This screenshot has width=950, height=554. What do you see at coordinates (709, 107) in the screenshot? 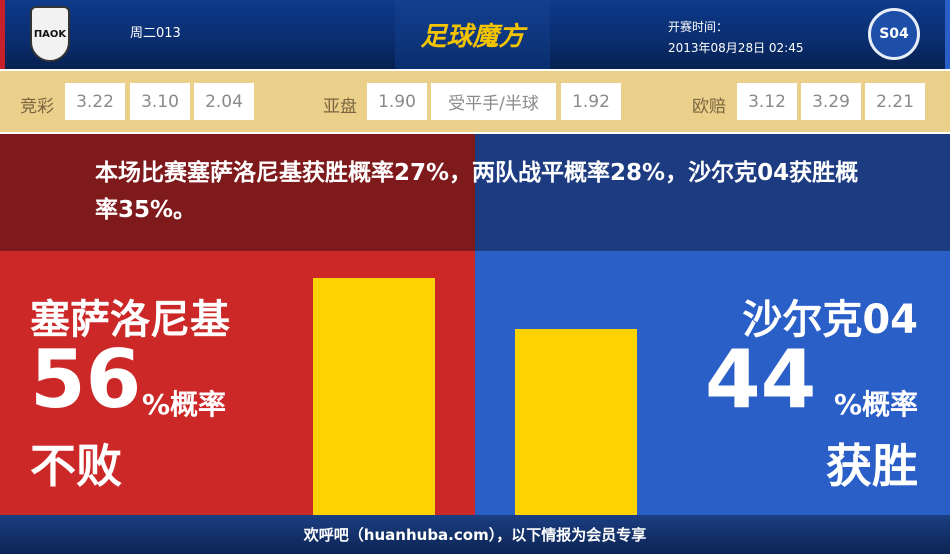
I see `euro-label: 欧赔` at bounding box center [709, 107].